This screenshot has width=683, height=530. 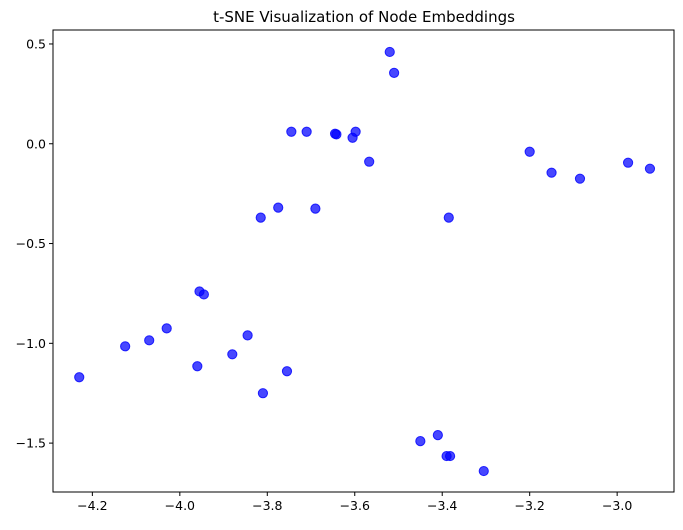 What do you see at coordinates (36, 143) in the screenshot?
I see `y-tick-label: 0.0` at bounding box center [36, 143].